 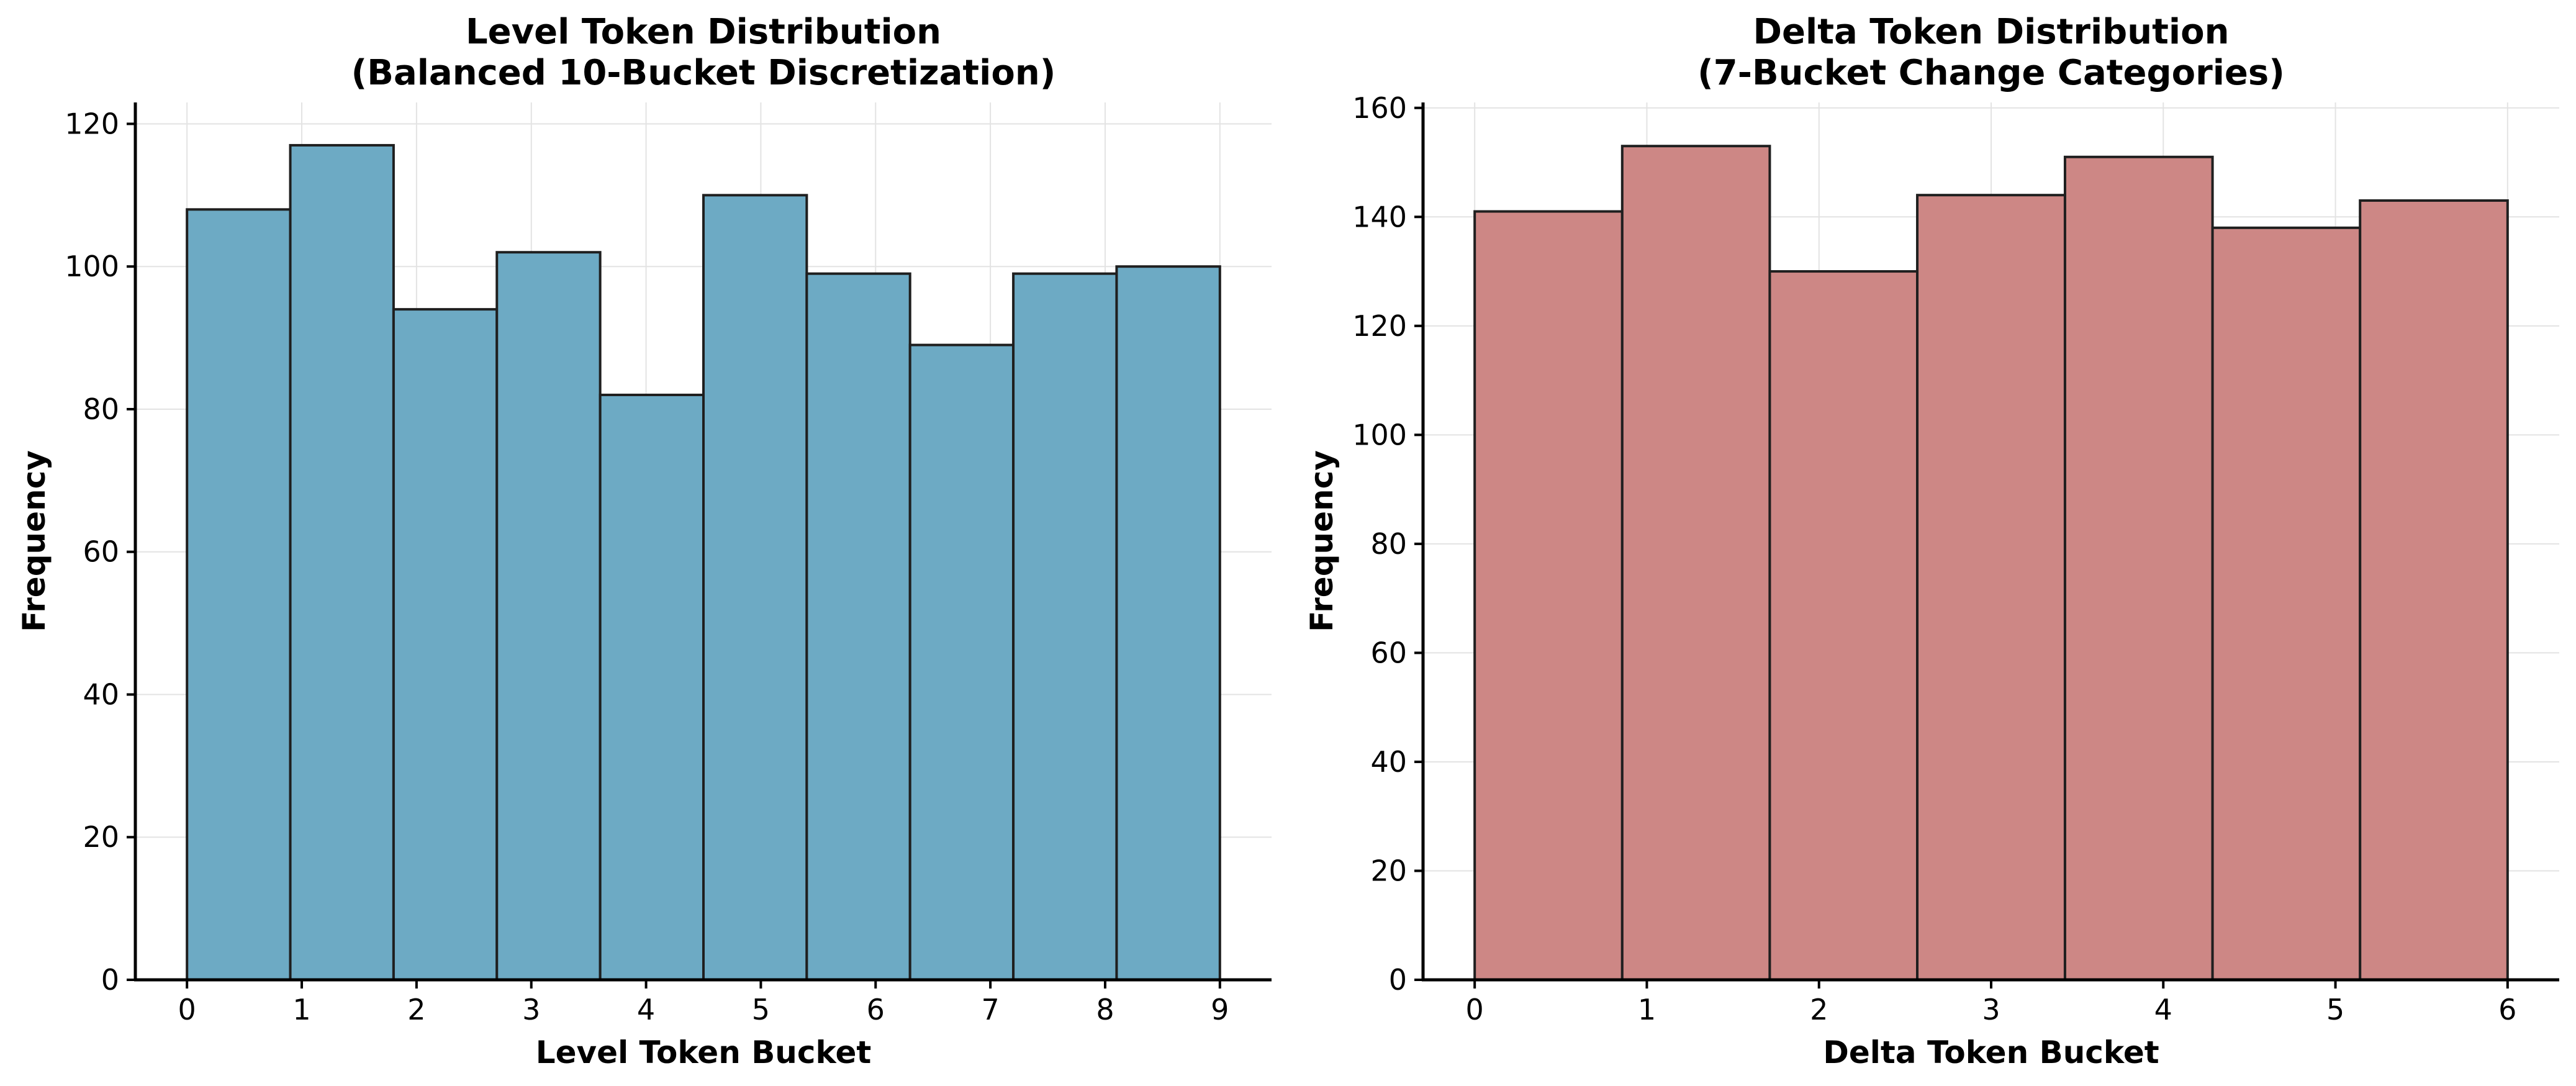 I want to click on x-axis-label: Delta Token Bucket, so click(x=1991, y=1052).